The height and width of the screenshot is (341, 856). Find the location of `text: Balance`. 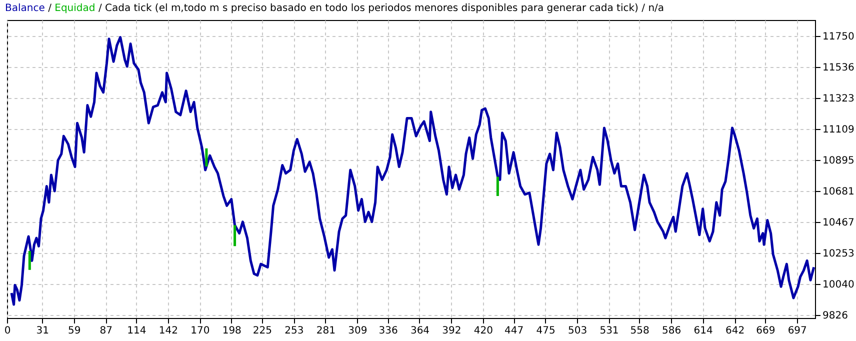

text: Balance is located at coordinates (25, 8).